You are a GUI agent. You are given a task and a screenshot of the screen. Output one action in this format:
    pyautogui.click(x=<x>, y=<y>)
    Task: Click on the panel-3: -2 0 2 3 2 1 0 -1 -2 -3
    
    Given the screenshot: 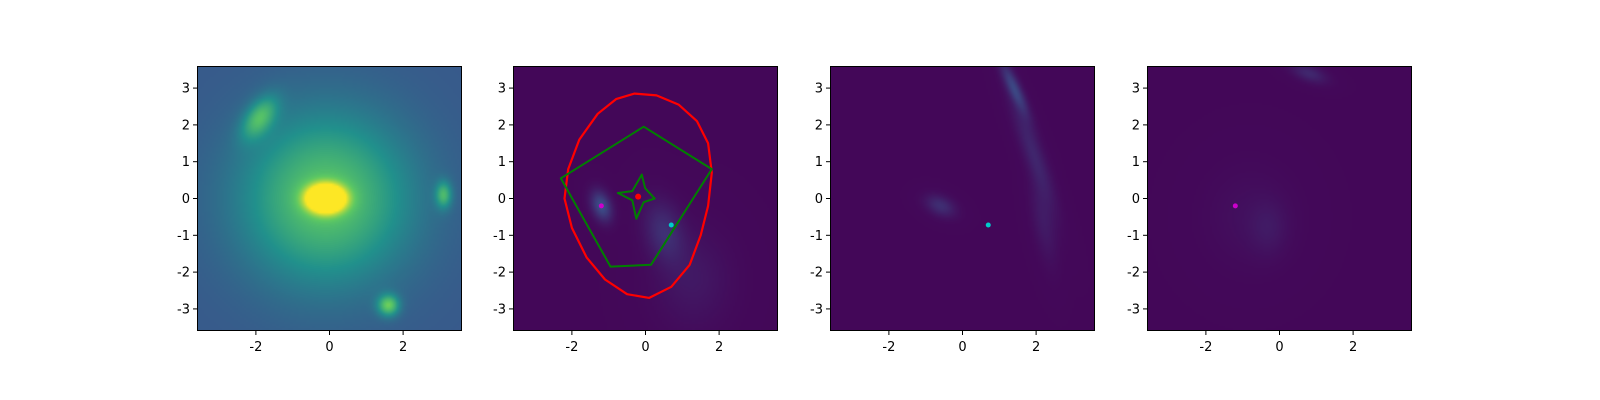 What is the action you would take?
    pyautogui.click(x=952, y=210)
    